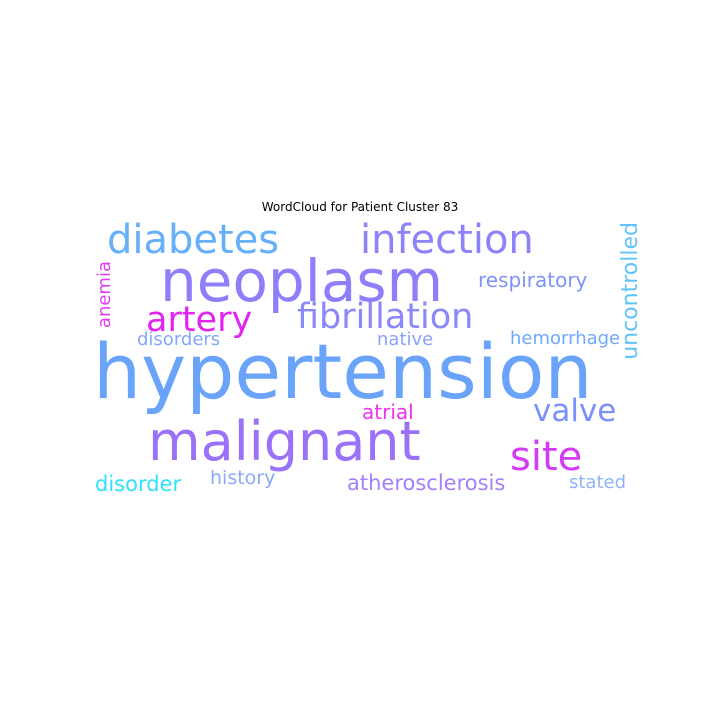 The width and height of the screenshot is (720, 720). I want to click on word-infection: infection, so click(447, 240).